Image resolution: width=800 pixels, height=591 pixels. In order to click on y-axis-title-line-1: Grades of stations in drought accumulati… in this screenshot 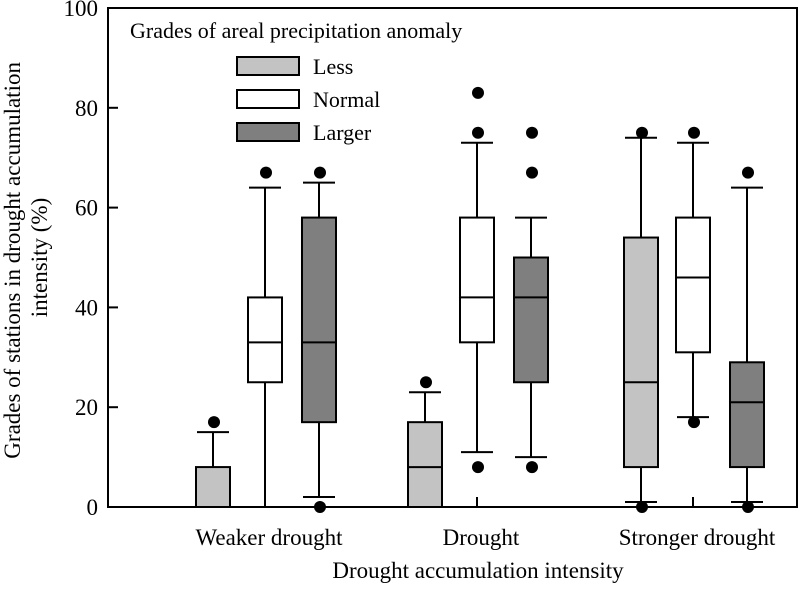, I will do `click(12, 260)`.